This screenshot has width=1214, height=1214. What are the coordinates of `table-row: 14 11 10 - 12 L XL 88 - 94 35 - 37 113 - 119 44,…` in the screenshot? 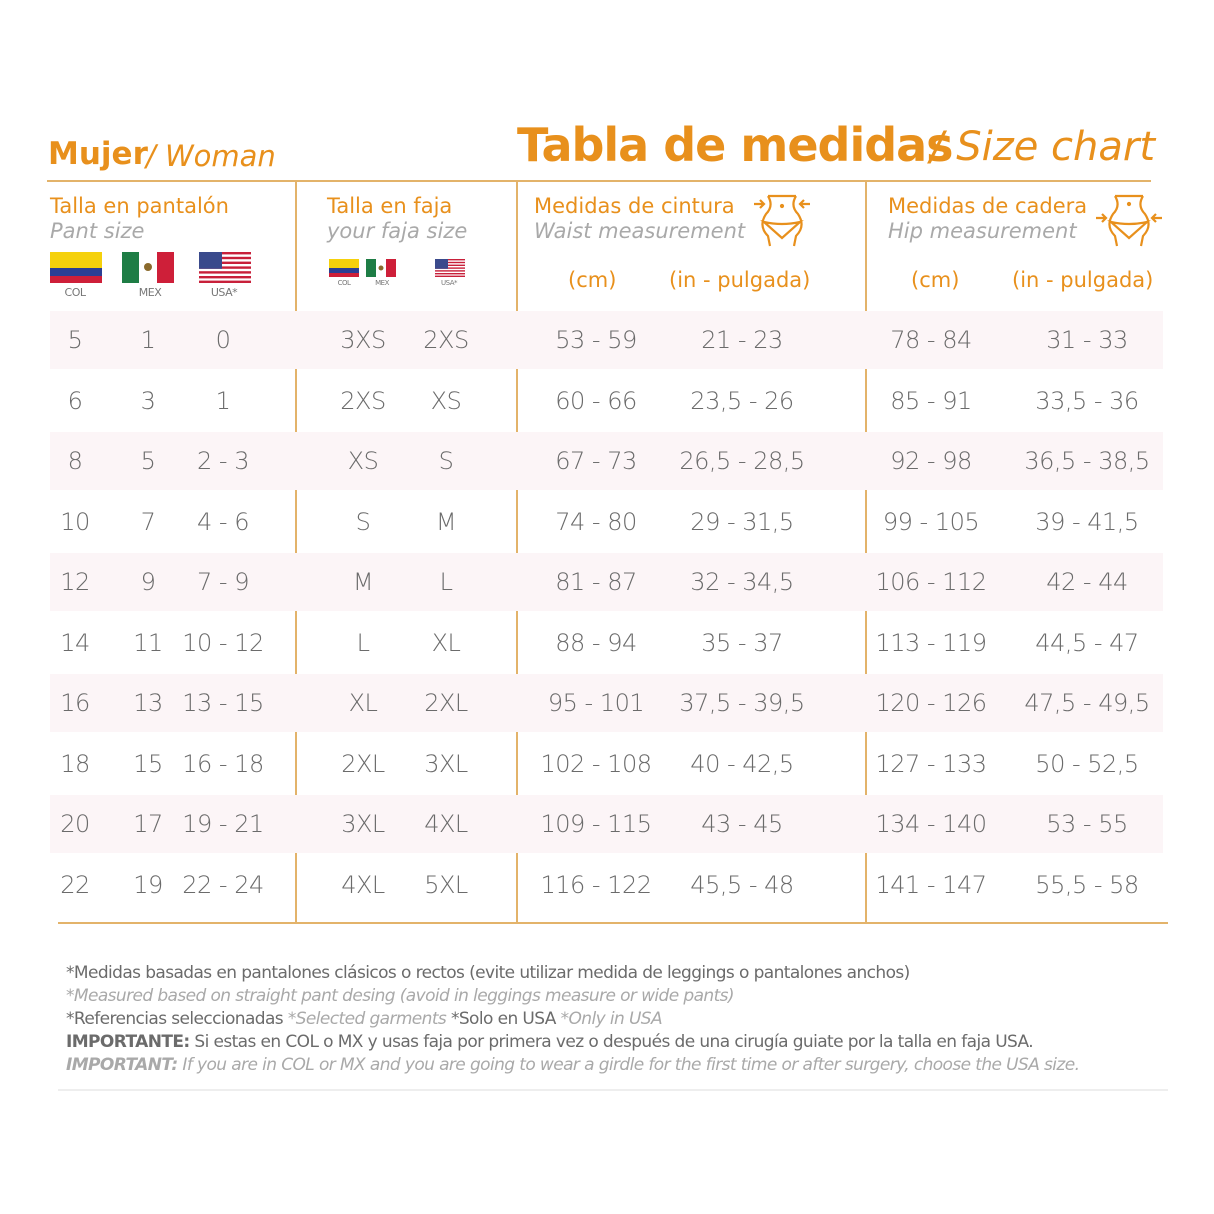 It's located at (606, 643).